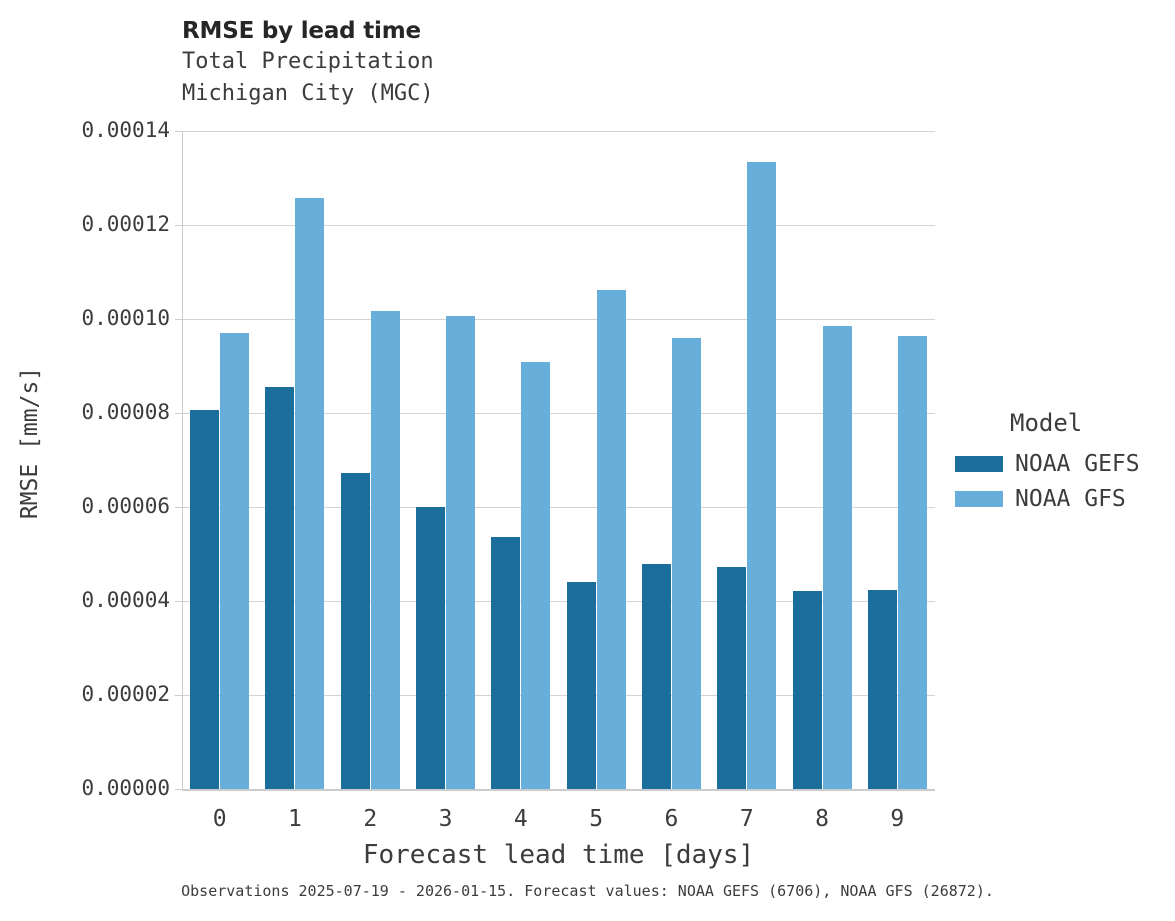  What do you see at coordinates (30, 443) in the screenshot?
I see `y-axis-title: RMSE [mm/s]` at bounding box center [30, 443].